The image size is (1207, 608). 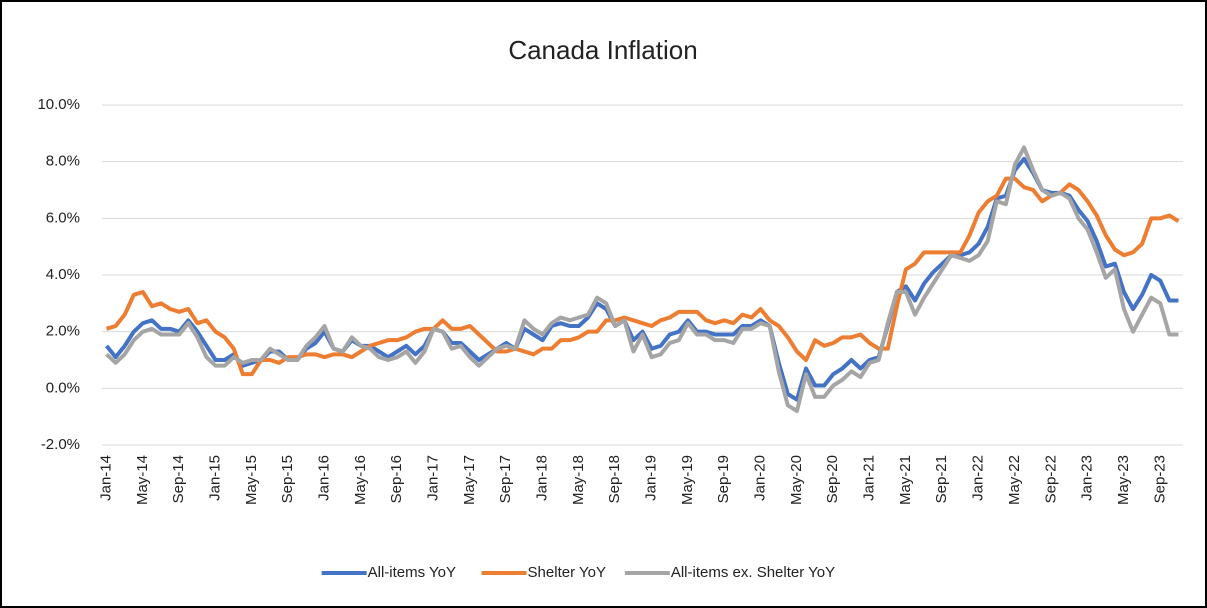 I want to click on legend-label: All-items YoY, so click(x=412, y=572).